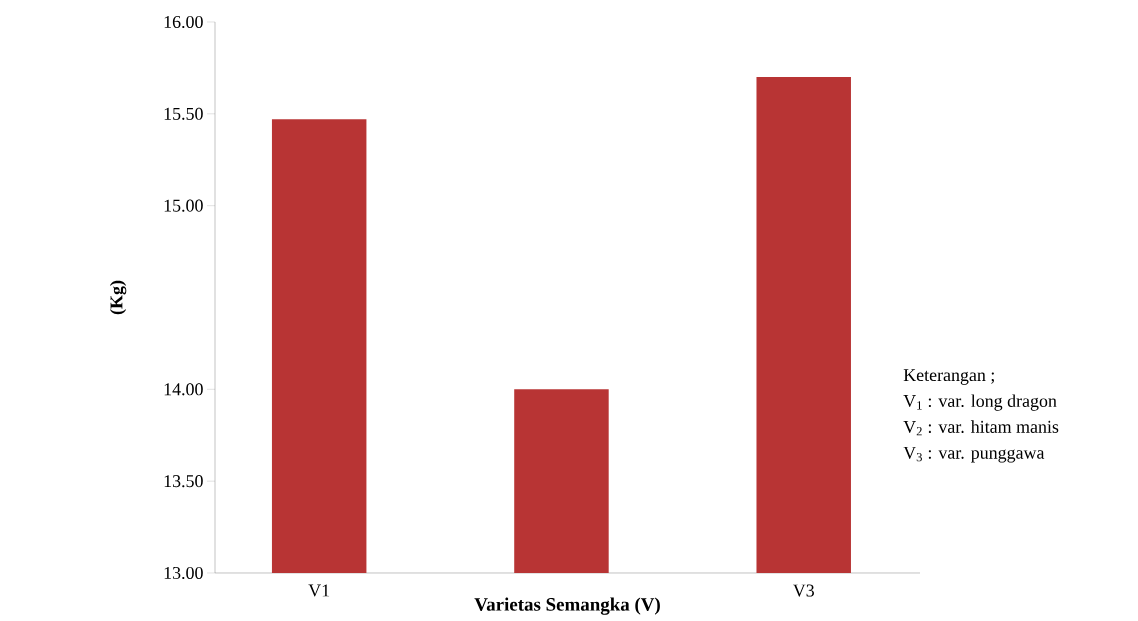 The width and height of the screenshot is (1138, 621). What do you see at coordinates (118, 297) in the screenshot?
I see `y-axis-title: (Kg)` at bounding box center [118, 297].